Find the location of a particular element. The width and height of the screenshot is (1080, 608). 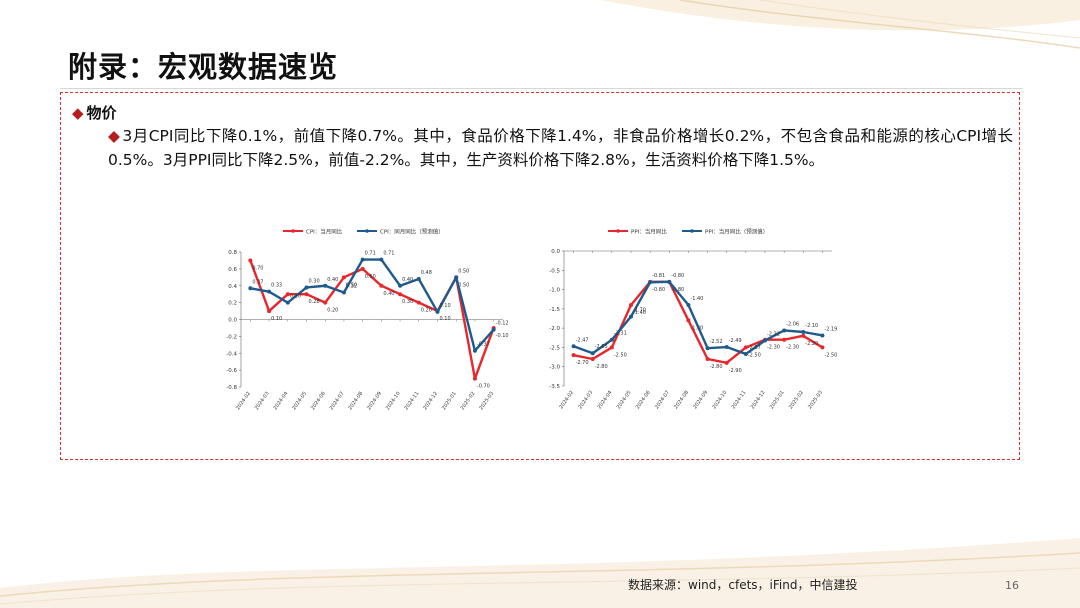

legend-label: CPI：当月同比 is located at coordinates (324, 232).